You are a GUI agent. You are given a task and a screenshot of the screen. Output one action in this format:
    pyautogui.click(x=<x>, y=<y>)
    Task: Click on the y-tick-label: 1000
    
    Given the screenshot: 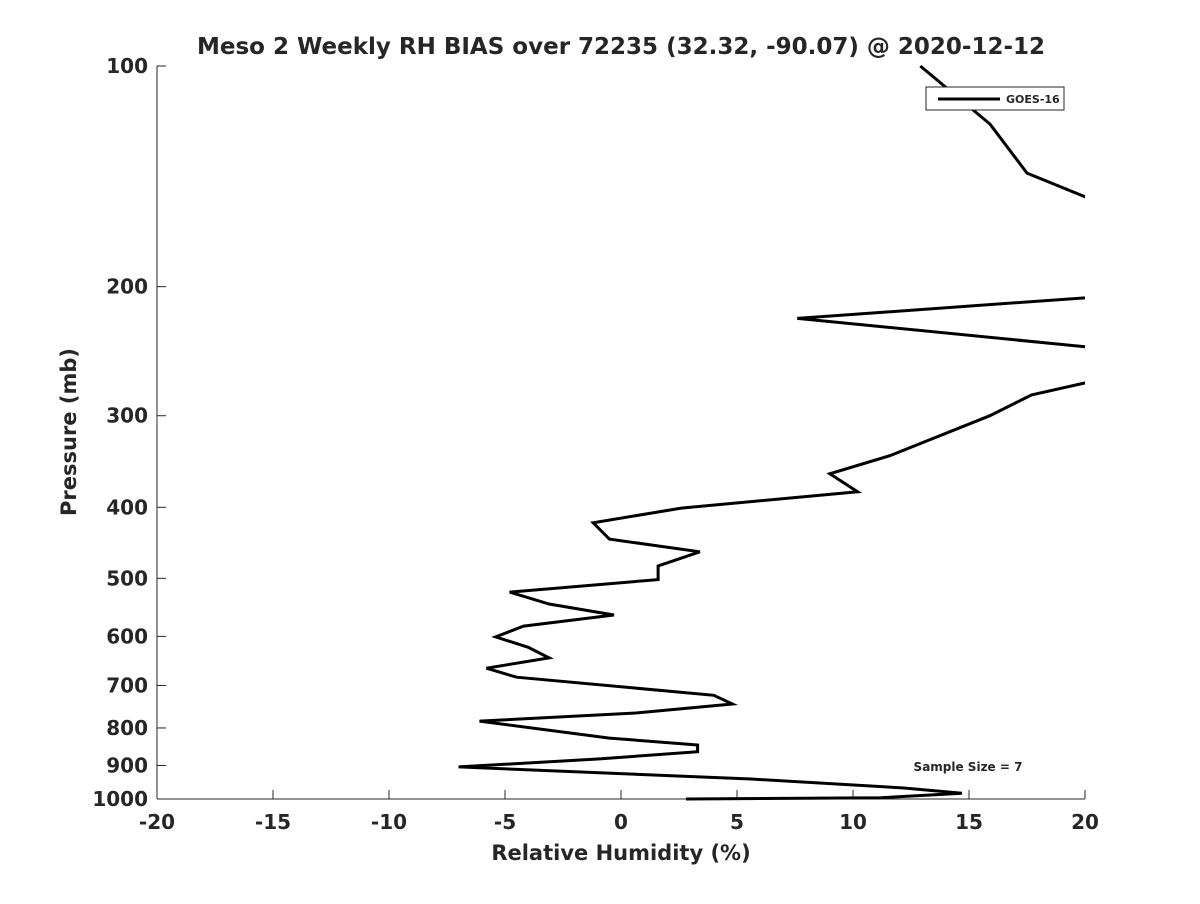 What is the action you would take?
    pyautogui.click(x=120, y=799)
    